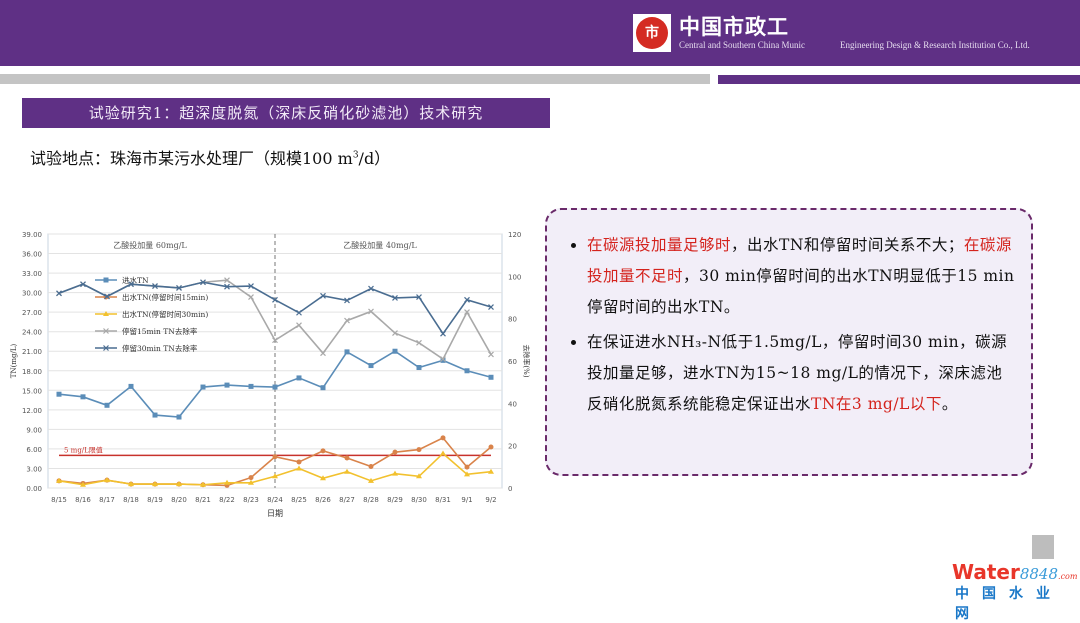 This screenshot has height=623, width=1080. What do you see at coordinates (107, 500) in the screenshot?
I see `x-tick-label: 8/17` at bounding box center [107, 500].